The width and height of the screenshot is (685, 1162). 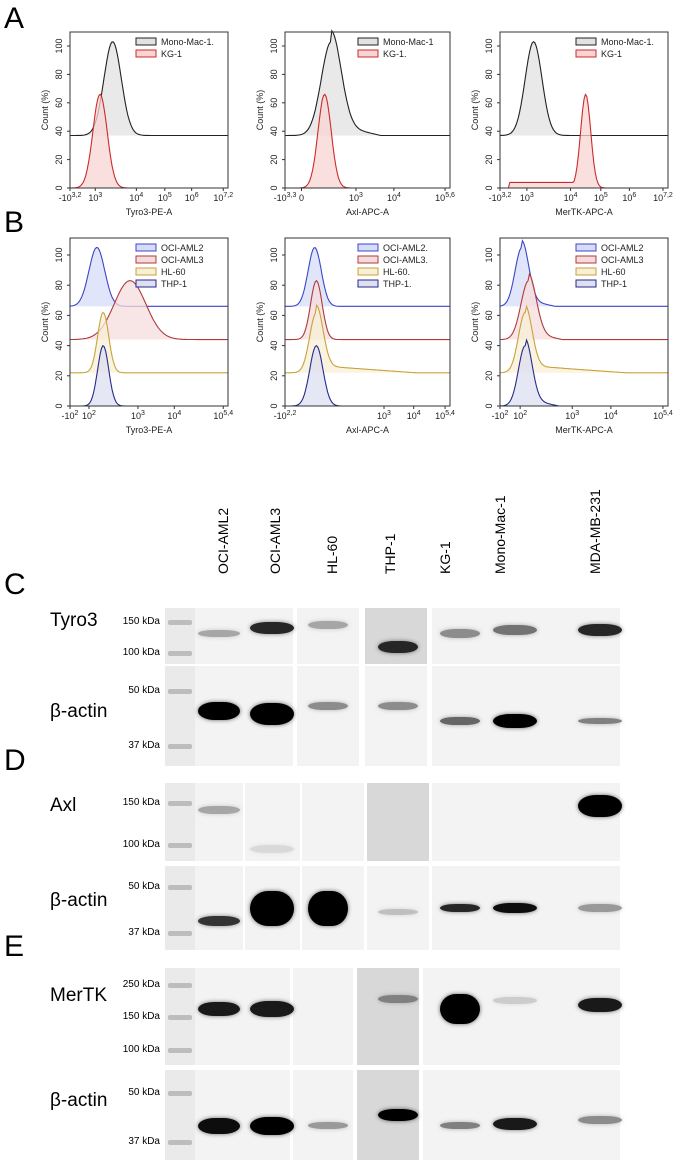 I want to click on panel-letter-a: A, so click(x=14, y=18).